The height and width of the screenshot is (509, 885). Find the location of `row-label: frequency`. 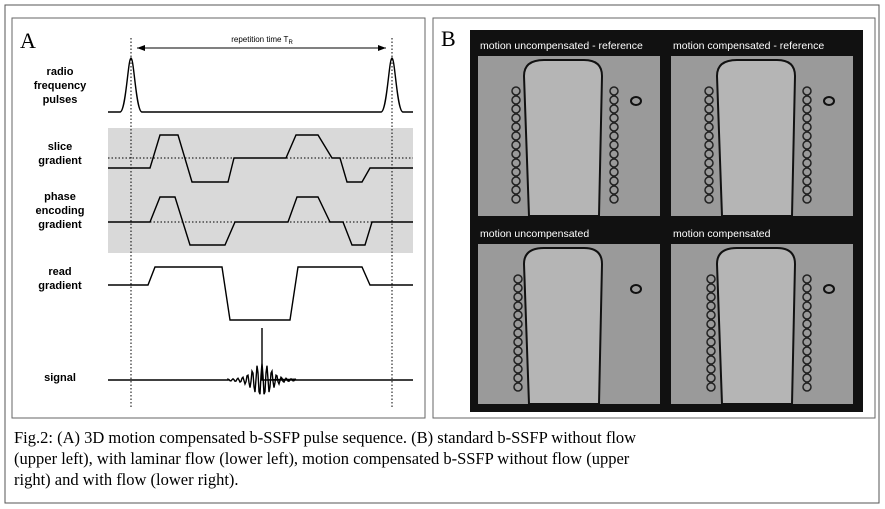

row-label: frequency is located at coordinates (60, 86).